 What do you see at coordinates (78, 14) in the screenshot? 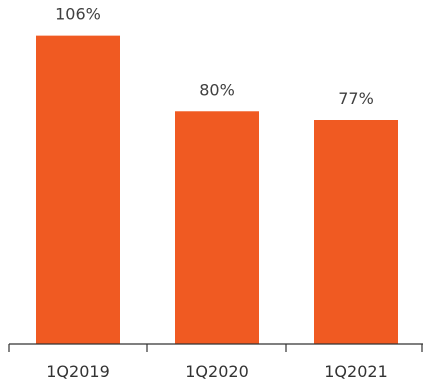
I see `data-label-1Q2019: 106%` at bounding box center [78, 14].